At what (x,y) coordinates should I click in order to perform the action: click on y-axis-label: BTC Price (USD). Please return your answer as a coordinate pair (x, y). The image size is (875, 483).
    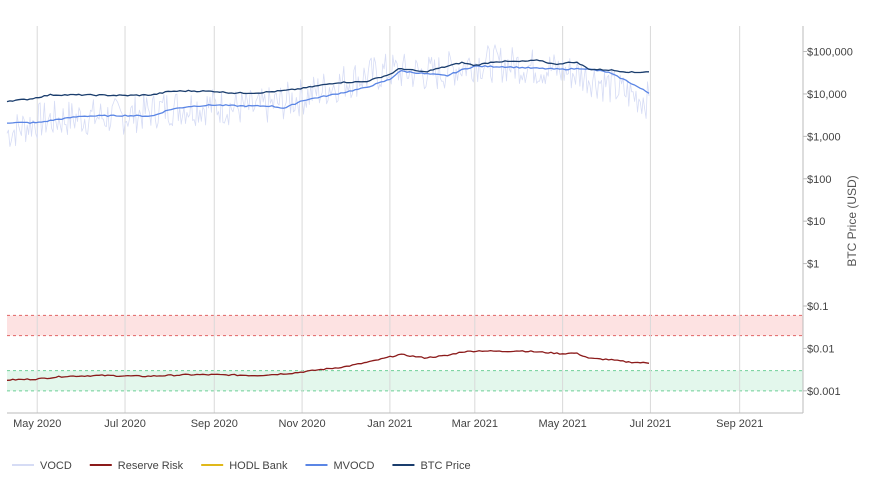
    Looking at the image, I should click on (852, 220).